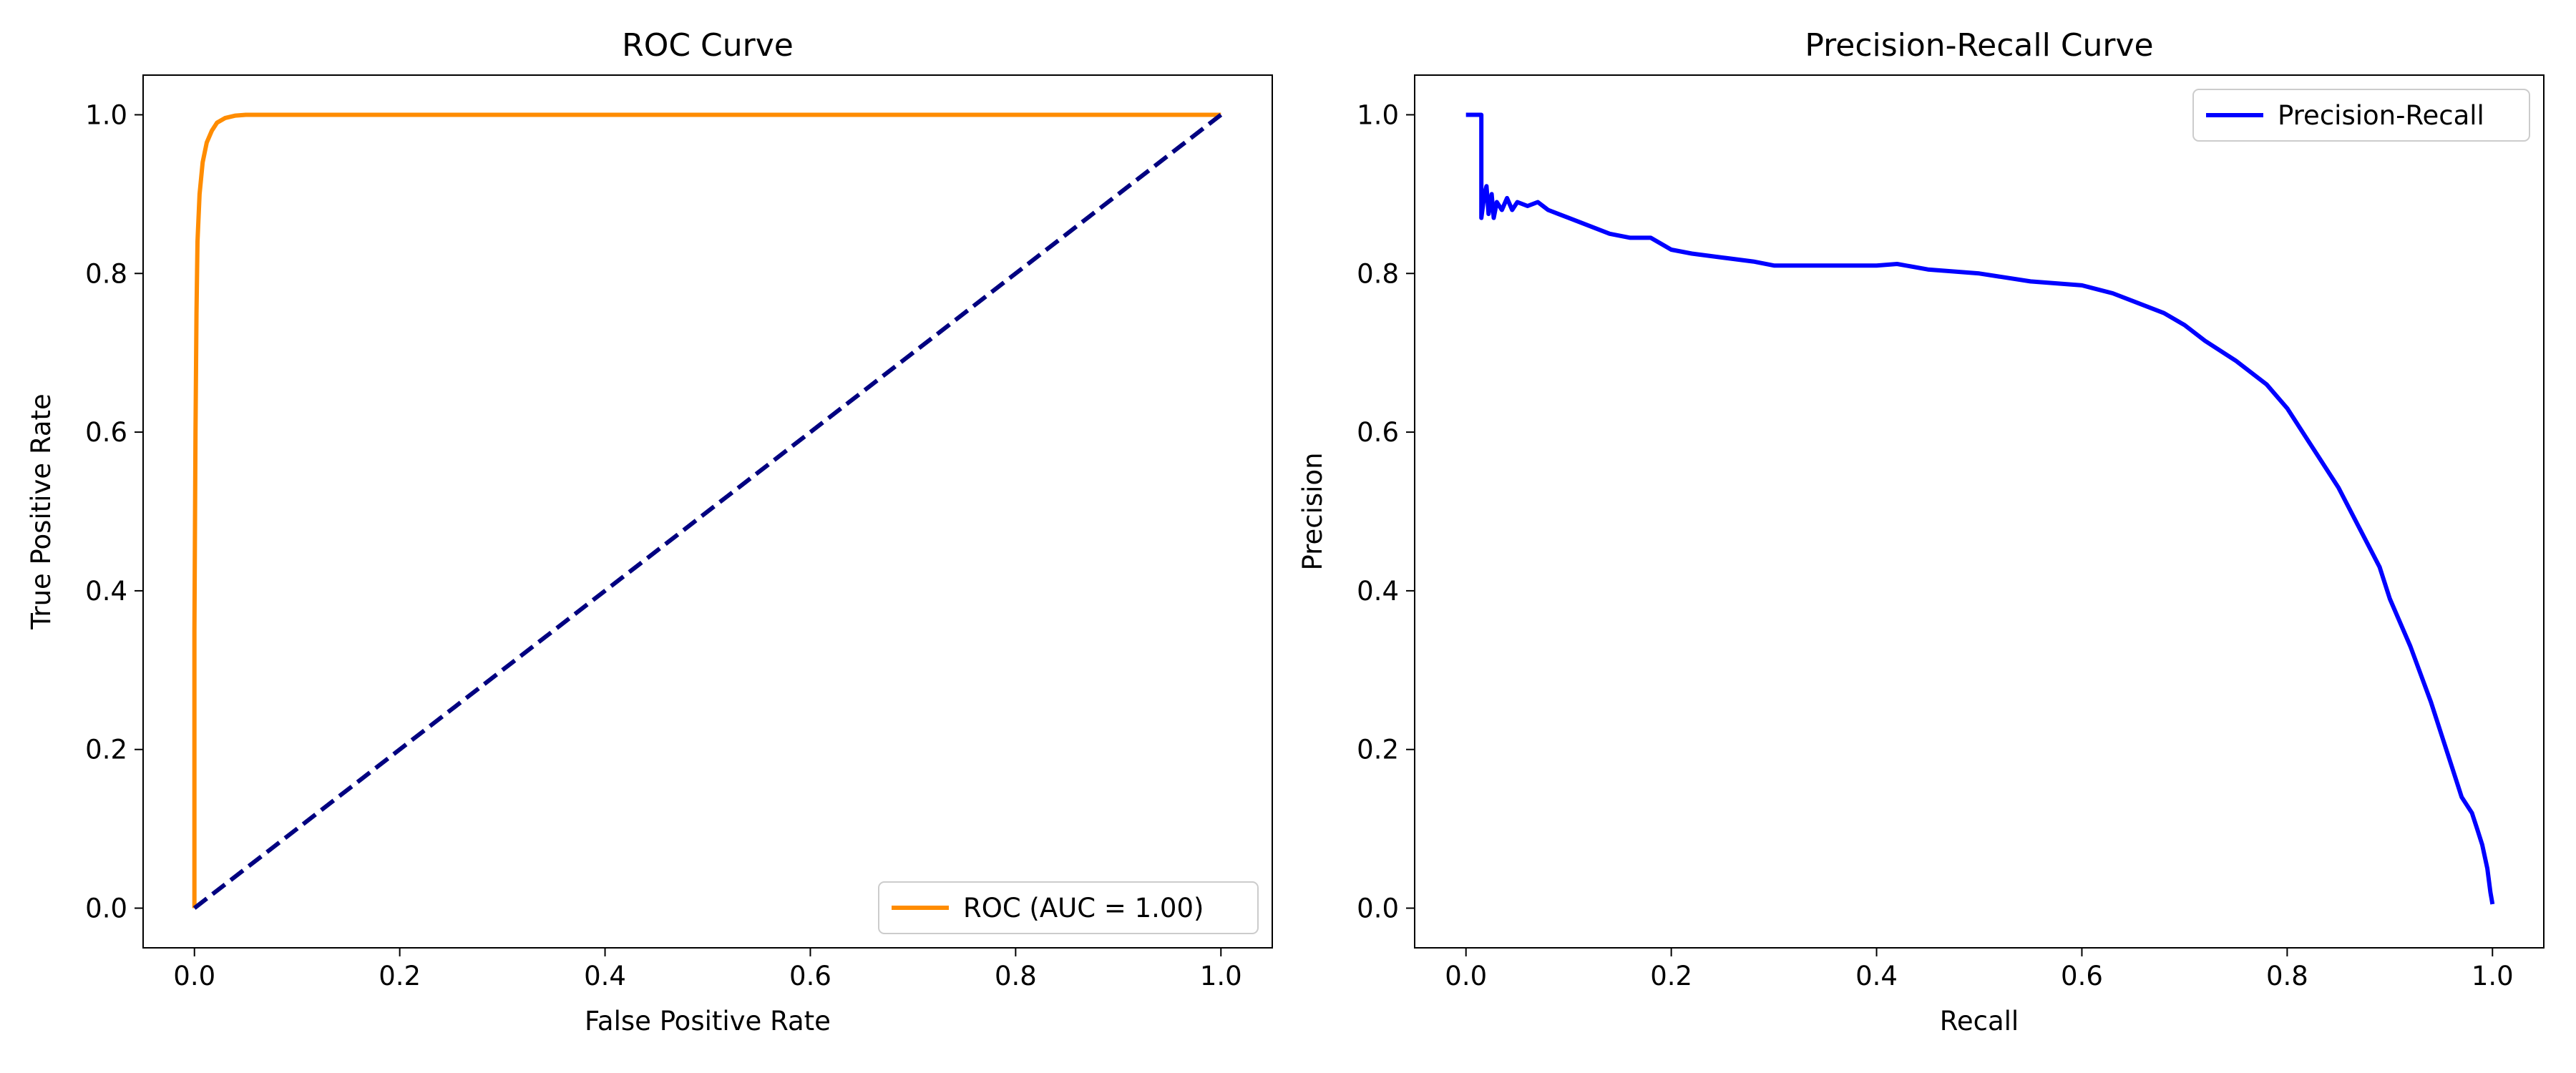 The height and width of the screenshot is (1073, 2576). What do you see at coordinates (1466, 976) in the screenshot?
I see `pr-x-tick-label: 0.0` at bounding box center [1466, 976].